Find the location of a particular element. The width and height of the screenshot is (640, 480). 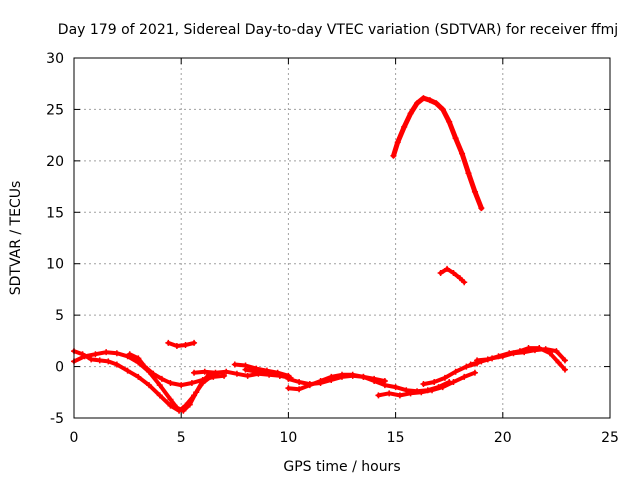

y-tick-label: 15 is located at coordinates (55, 213).